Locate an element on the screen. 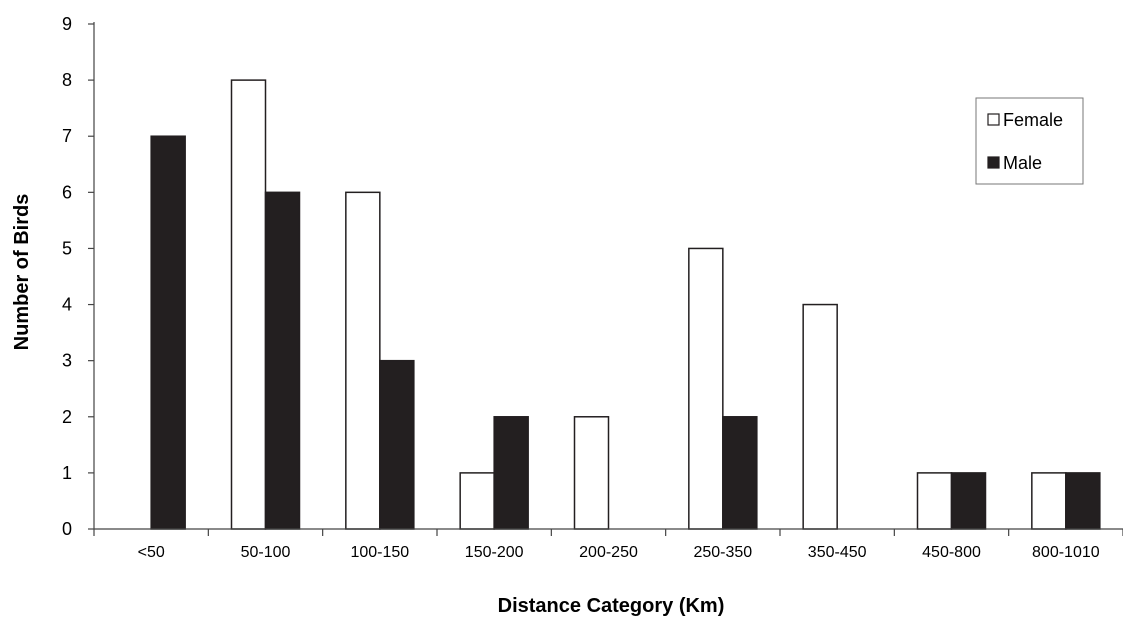  x-tick-label: 50-100 is located at coordinates (266, 552).